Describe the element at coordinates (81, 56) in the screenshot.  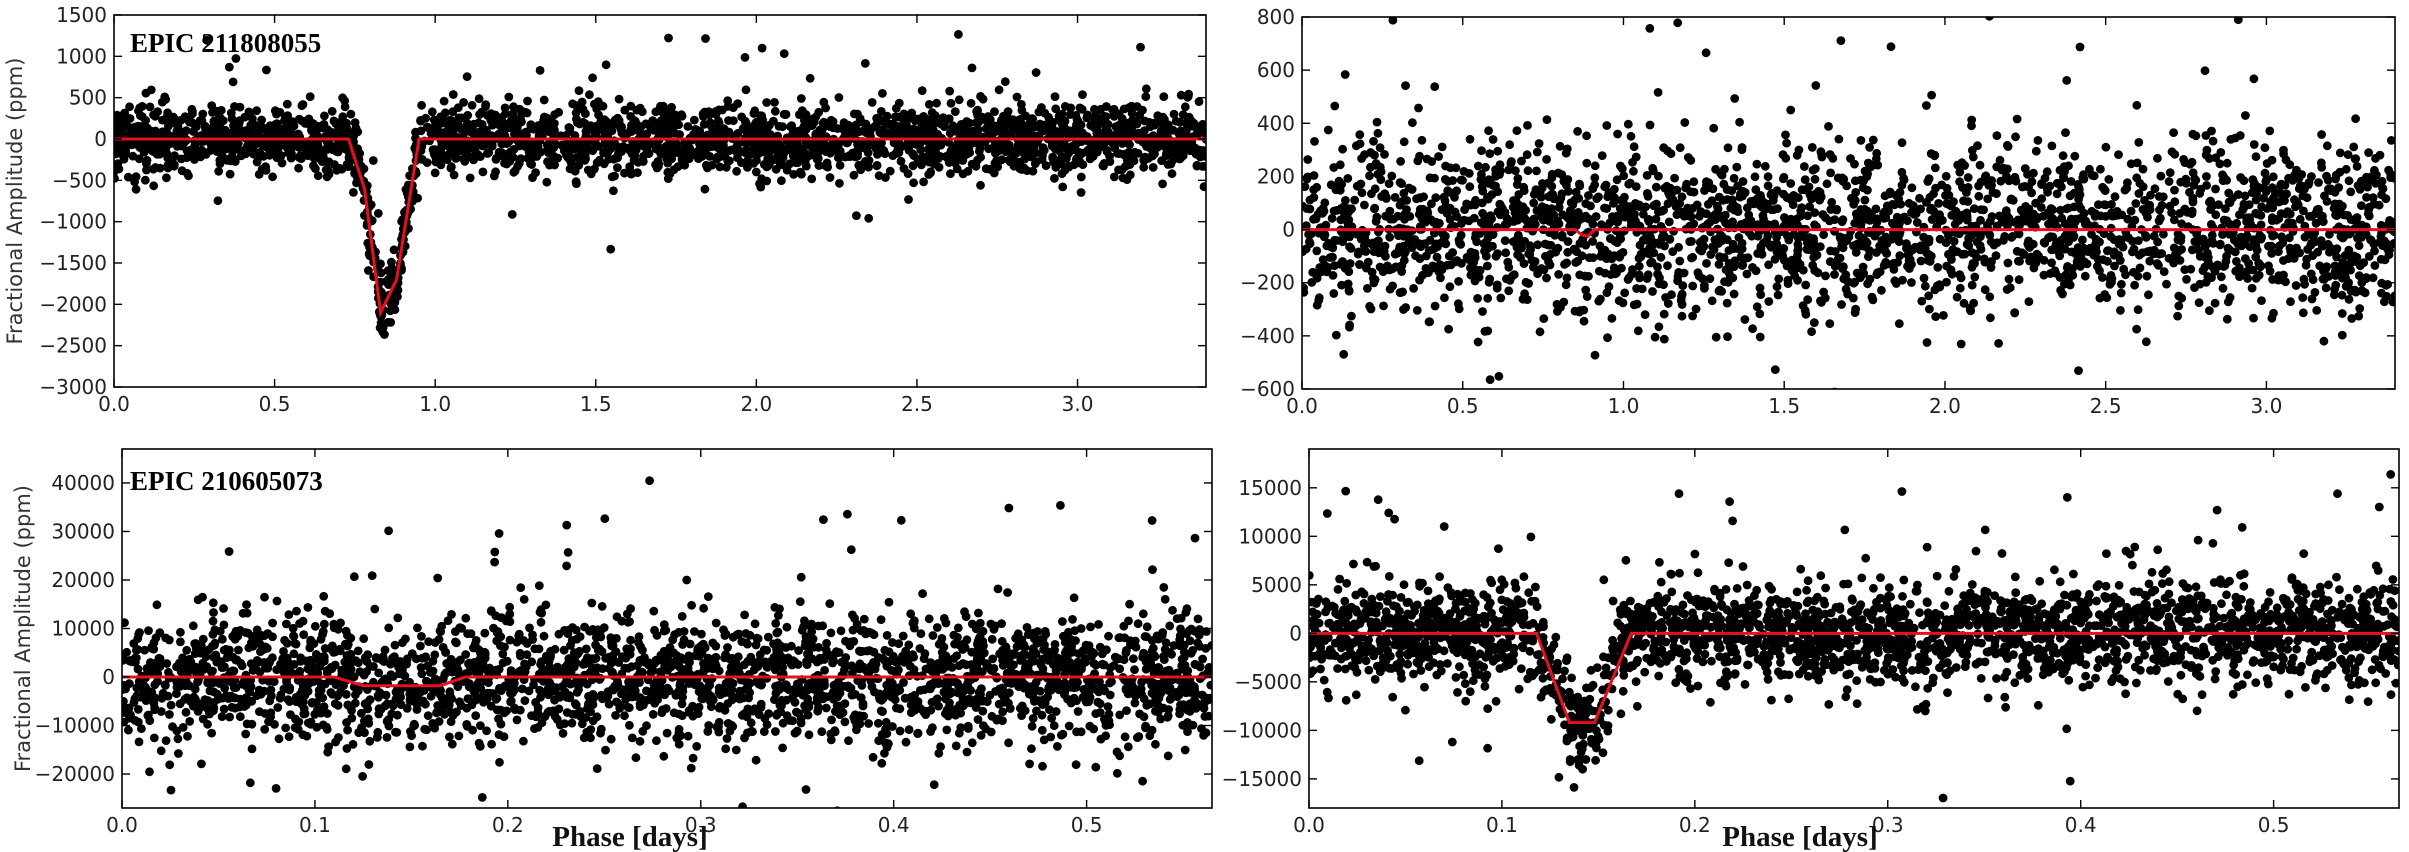
I see `y-tick-label: 1000` at that location.